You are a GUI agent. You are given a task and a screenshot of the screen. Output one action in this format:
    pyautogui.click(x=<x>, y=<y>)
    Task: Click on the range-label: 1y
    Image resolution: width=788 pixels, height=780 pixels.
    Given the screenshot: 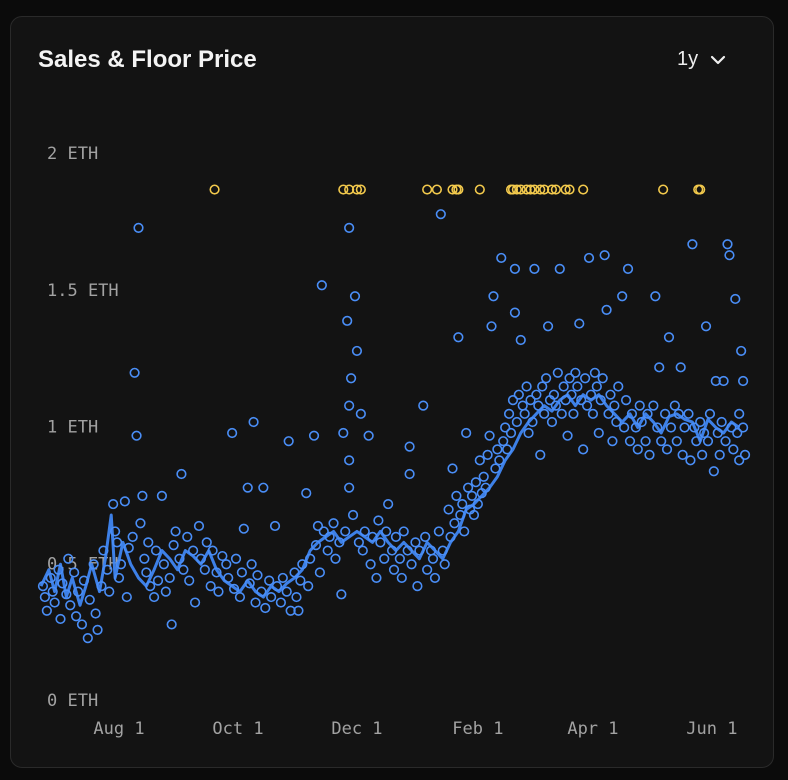 What is the action you would take?
    pyautogui.click(x=688, y=59)
    